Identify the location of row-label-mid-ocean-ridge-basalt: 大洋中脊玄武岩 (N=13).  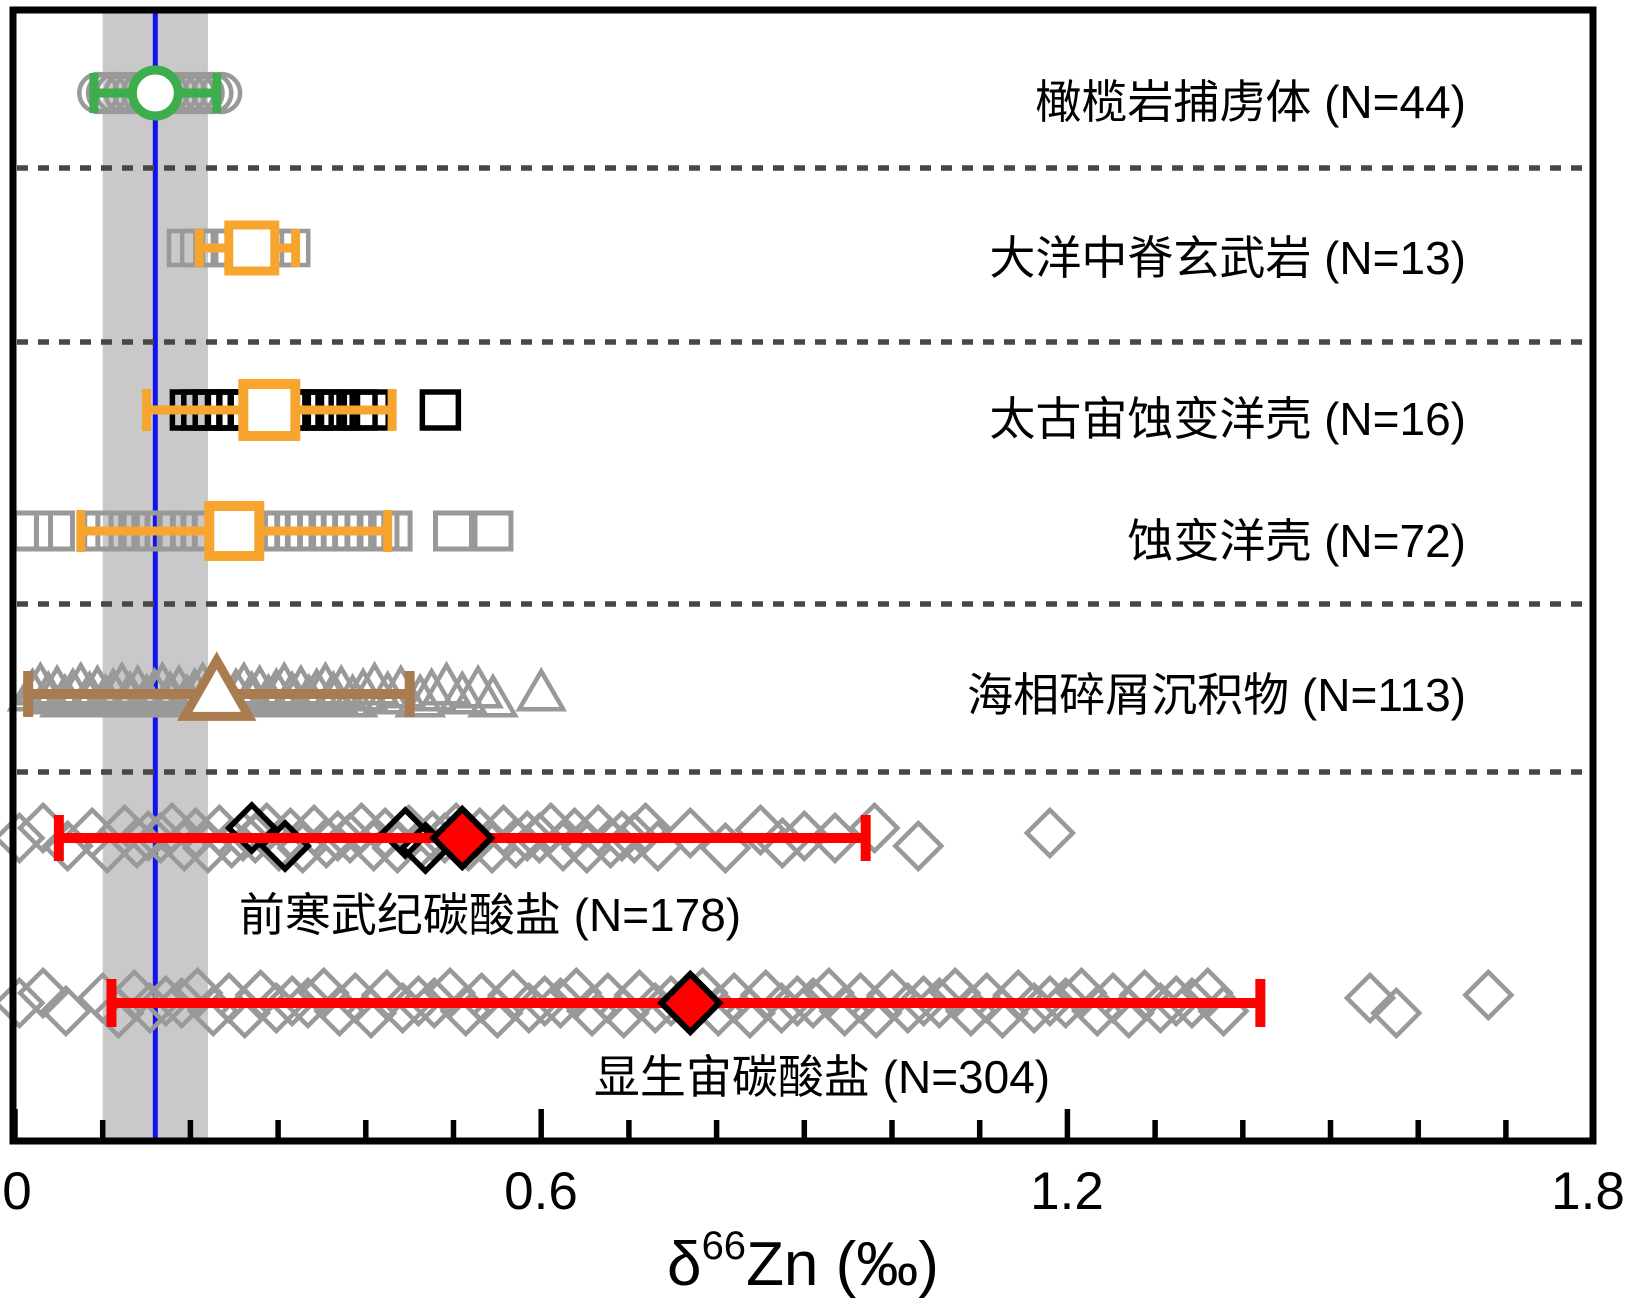
(1227, 258).